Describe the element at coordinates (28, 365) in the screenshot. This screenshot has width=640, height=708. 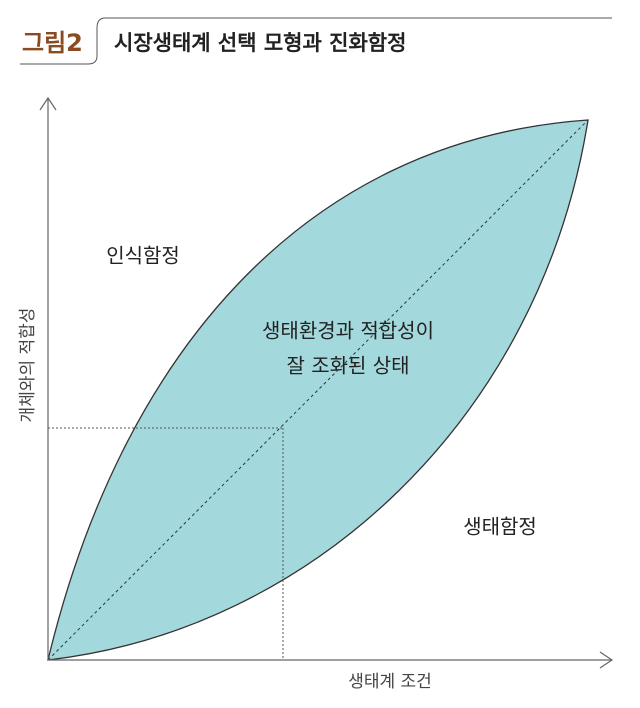
I see `y-axis-label: 개체와의 적합성` at that location.